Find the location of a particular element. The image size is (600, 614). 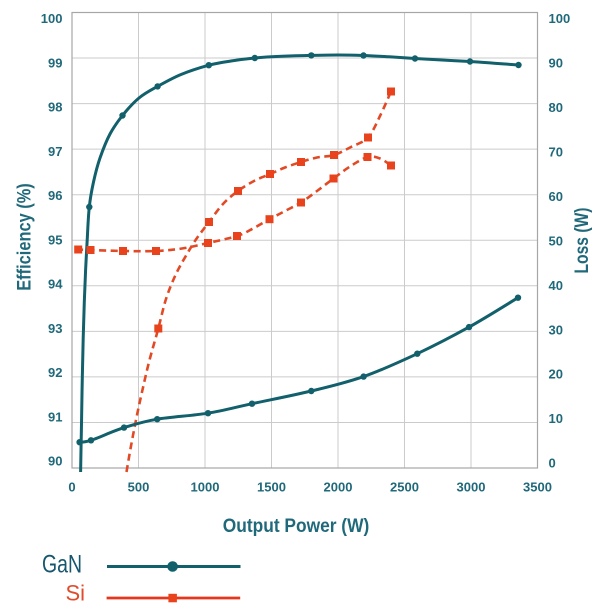

svg-text: 96 is located at coordinates (55, 195).